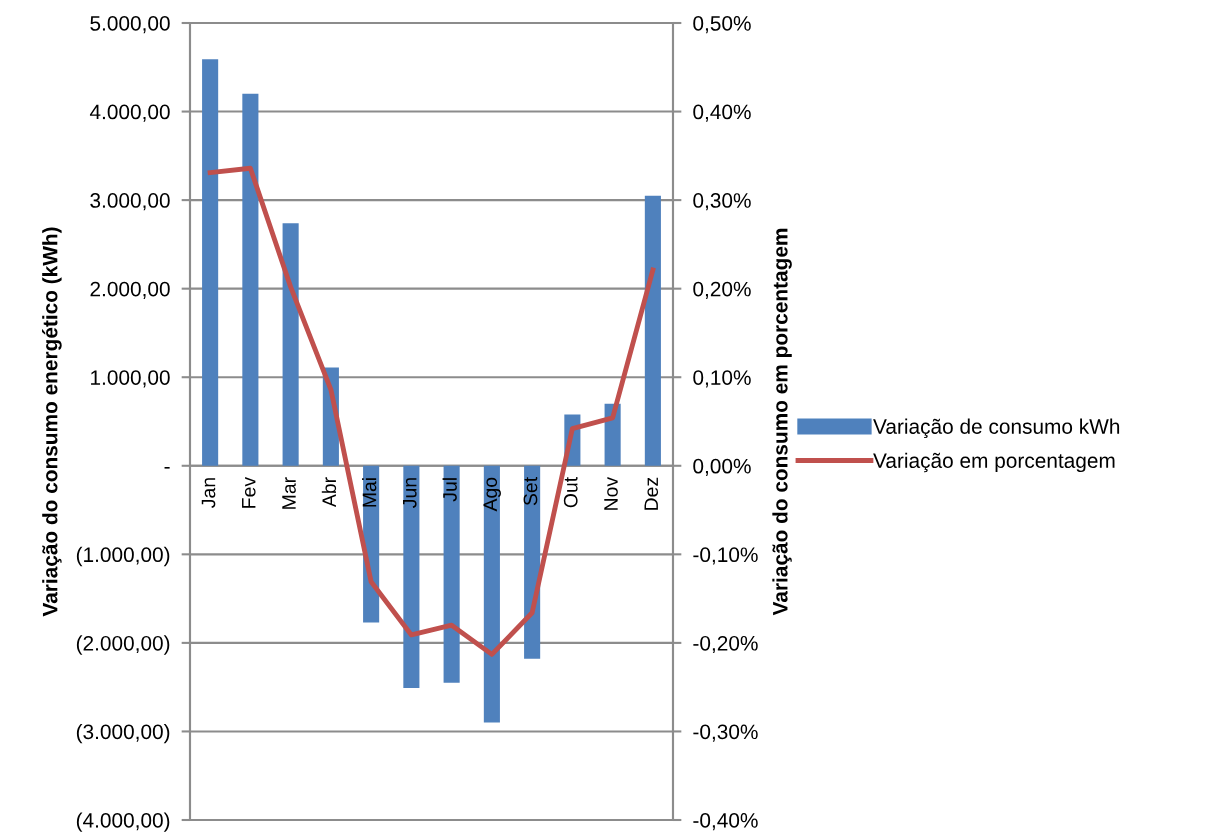 This screenshot has width=1217, height=833. Describe the element at coordinates (722, 202) in the screenshot. I see `y2-tick-label: 0,30%` at that location.